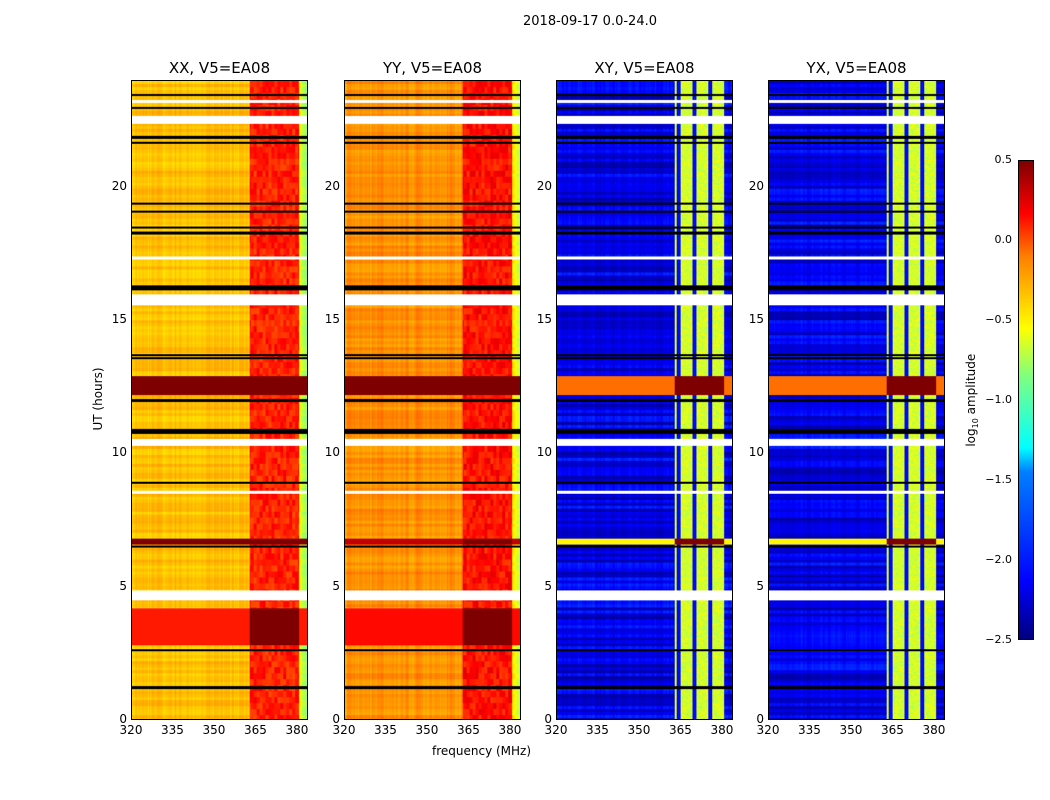  I want to click on heatmap-yy, so click(432, 400).